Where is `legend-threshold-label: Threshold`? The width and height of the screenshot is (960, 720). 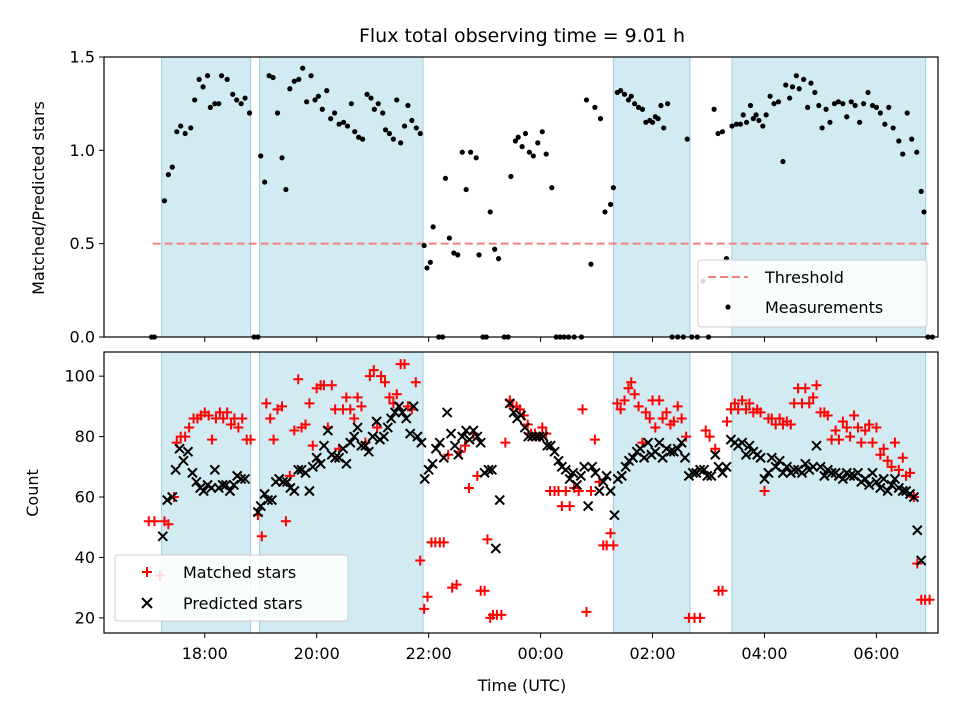 legend-threshold-label: Threshold is located at coordinates (804, 277).